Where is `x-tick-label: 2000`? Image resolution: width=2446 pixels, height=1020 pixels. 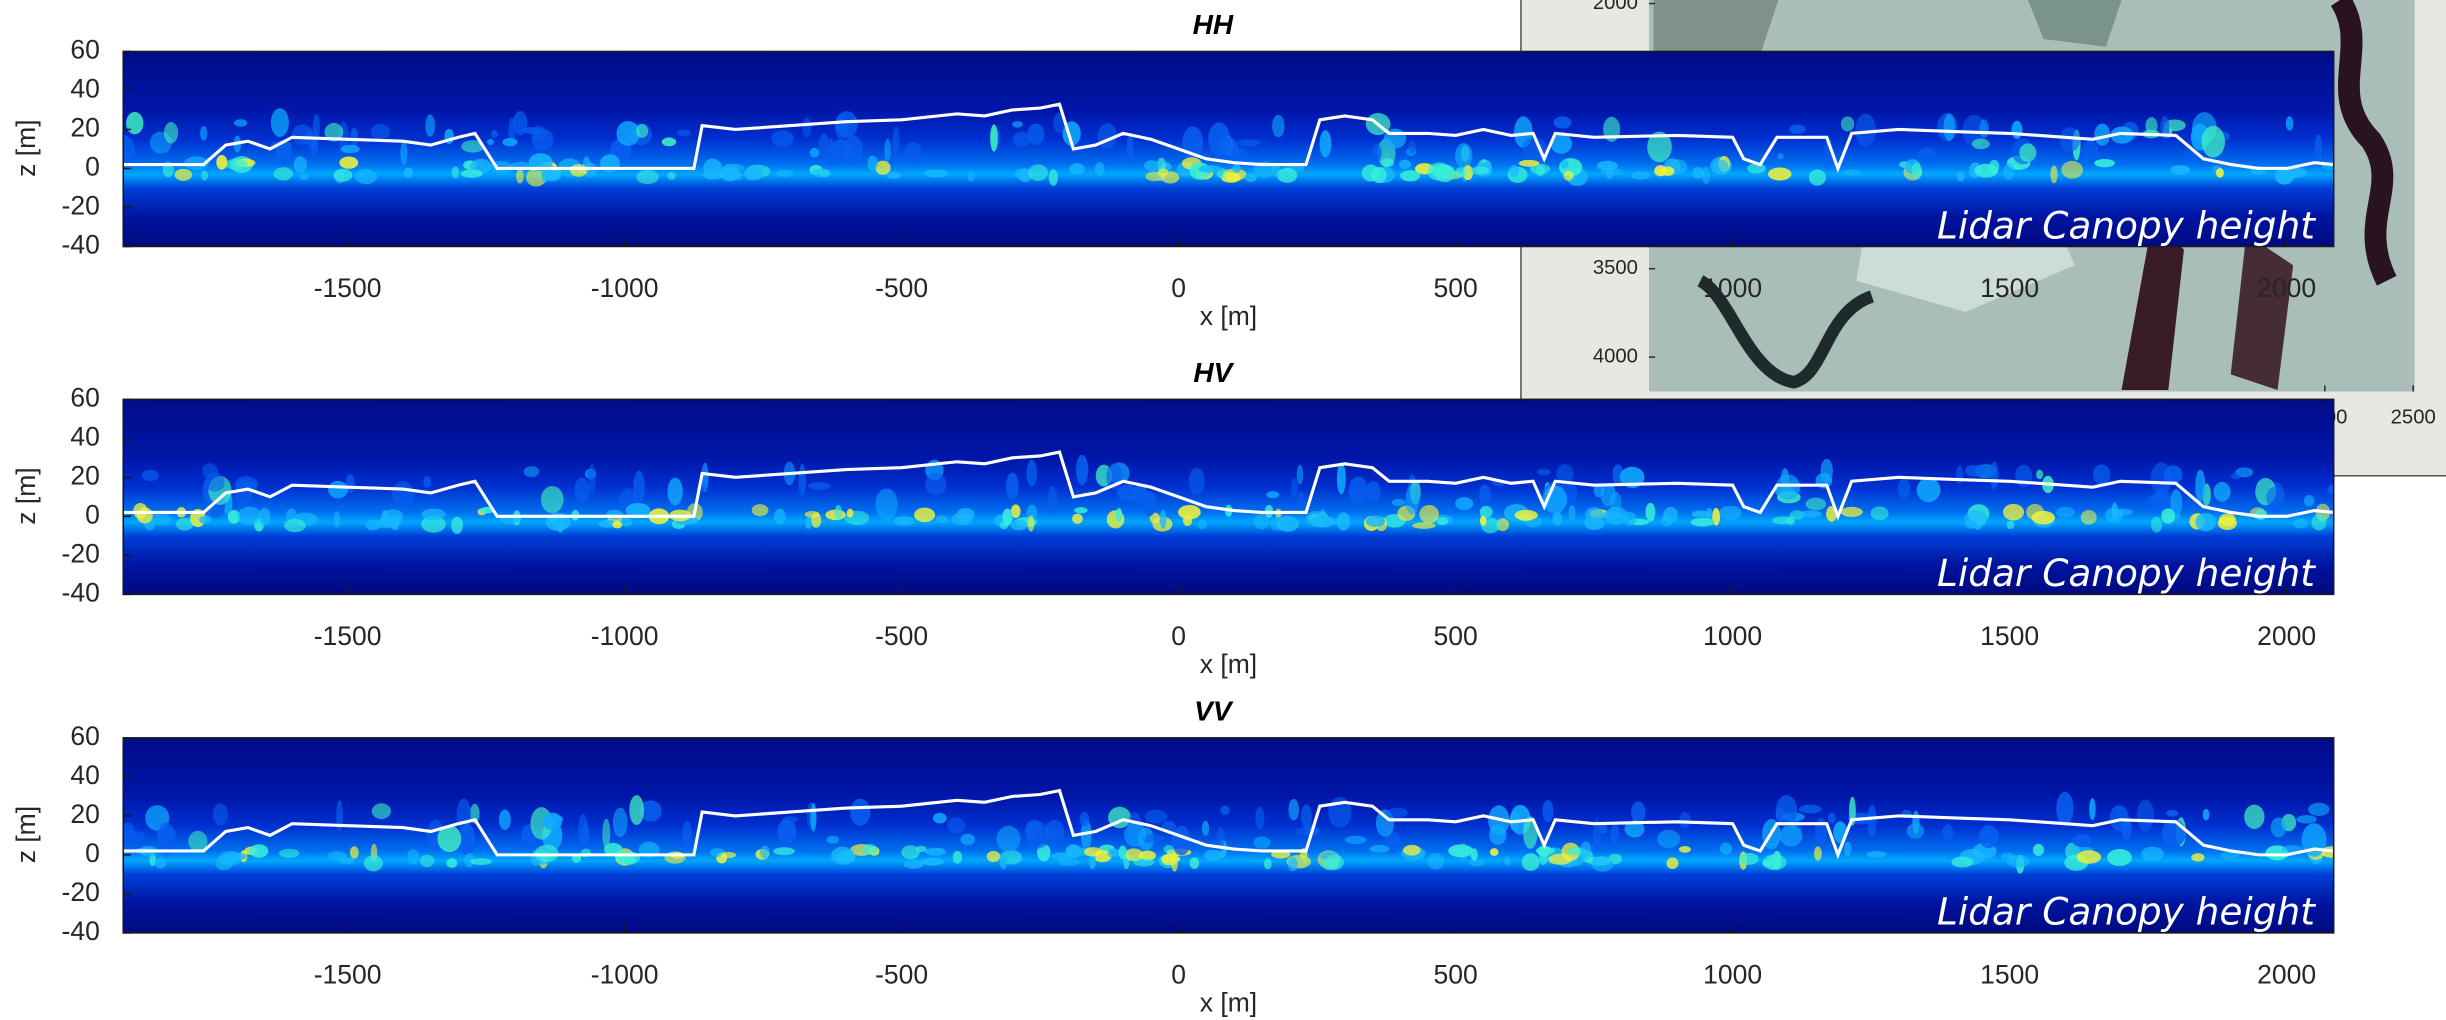
x-tick-label: 2000 is located at coordinates (2286, 975).